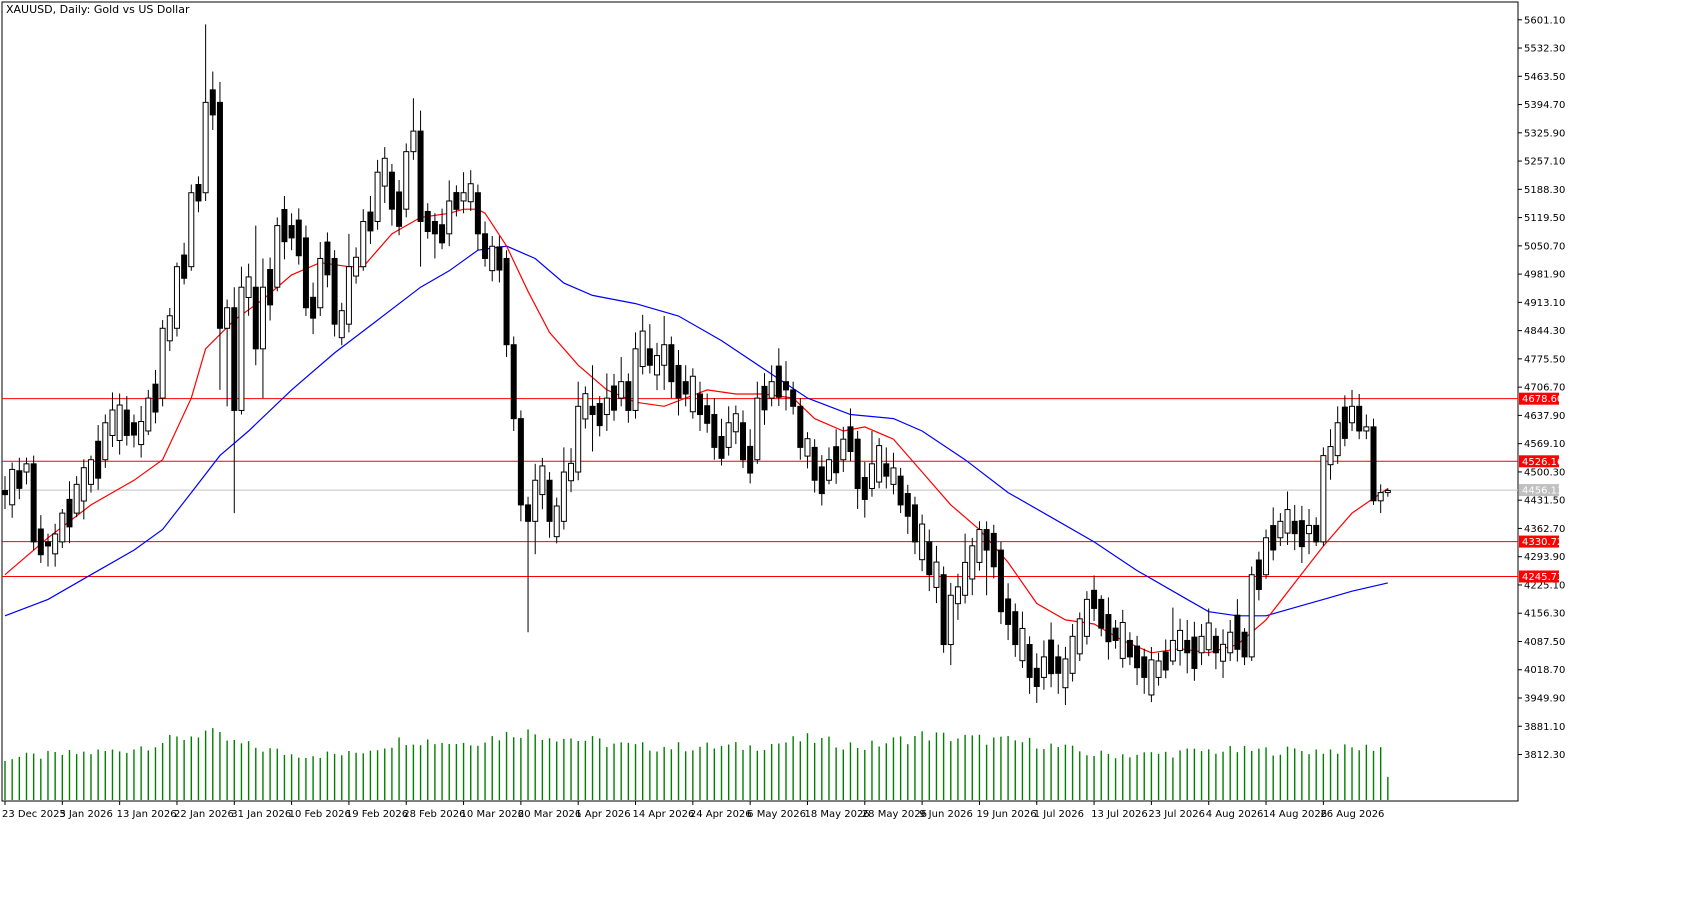 This screenshot has width=1706, height=897. I want to click on date-tick-label: 31 Jan 2026, so click(261, 814).